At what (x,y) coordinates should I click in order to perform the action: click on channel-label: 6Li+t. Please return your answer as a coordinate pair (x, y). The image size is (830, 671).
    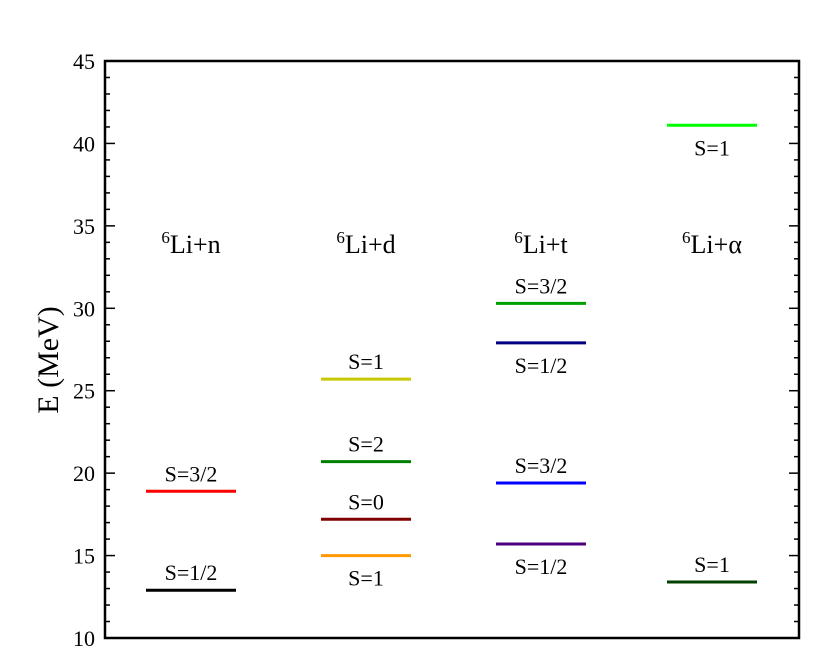
    Looking at the image, I should click on (541, 243).